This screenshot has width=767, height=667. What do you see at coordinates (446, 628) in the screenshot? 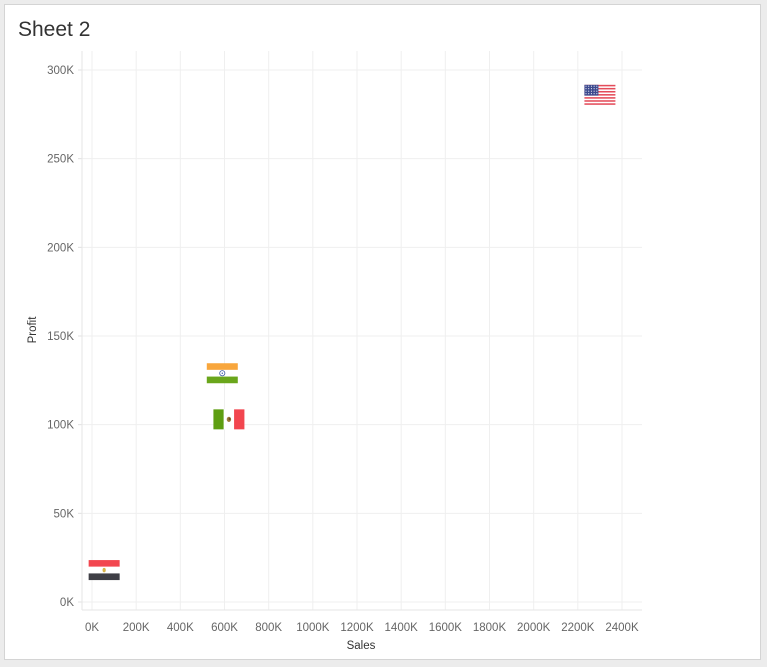
I see `x-tick-label: 1600K` at bounding box center [446, 628].